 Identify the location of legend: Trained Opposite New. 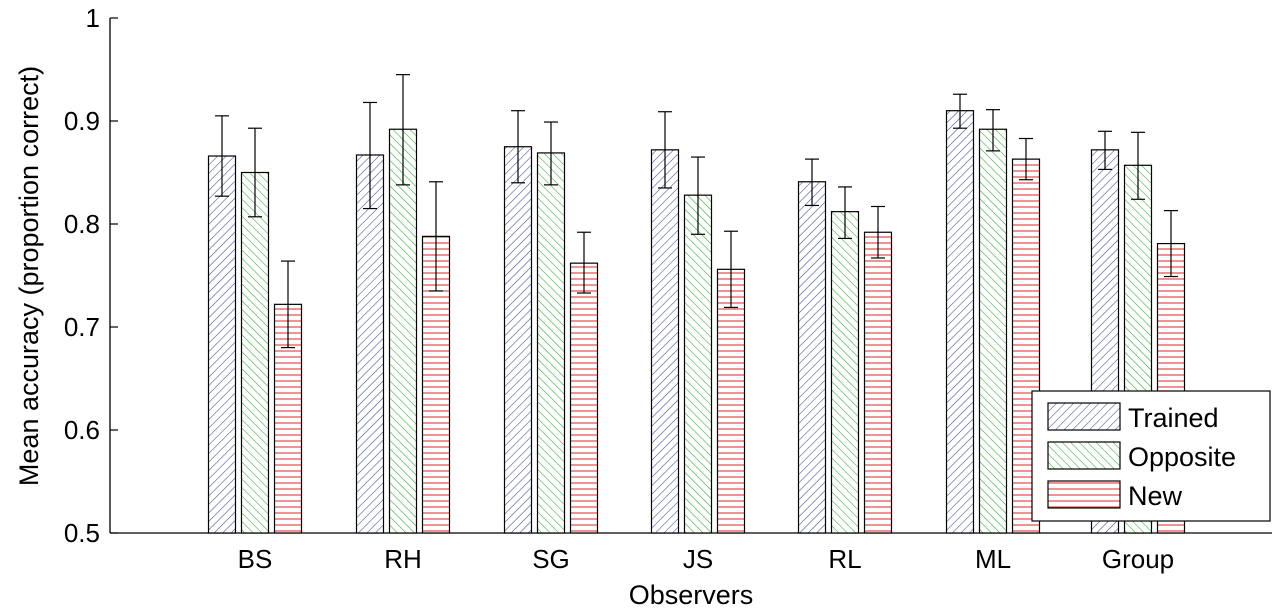
(1151, 456).